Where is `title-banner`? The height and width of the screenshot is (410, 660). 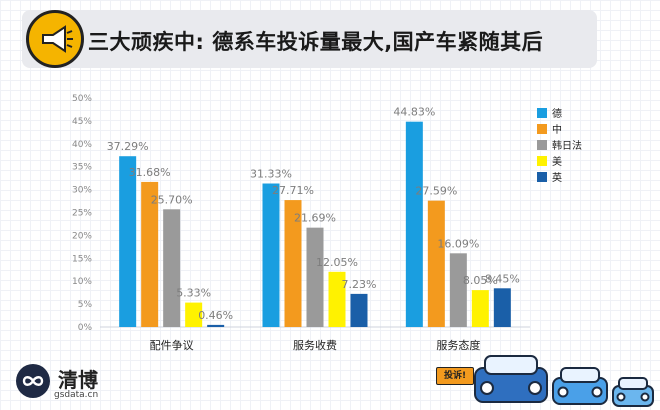
title-banner is located at coordinates (309, 39).